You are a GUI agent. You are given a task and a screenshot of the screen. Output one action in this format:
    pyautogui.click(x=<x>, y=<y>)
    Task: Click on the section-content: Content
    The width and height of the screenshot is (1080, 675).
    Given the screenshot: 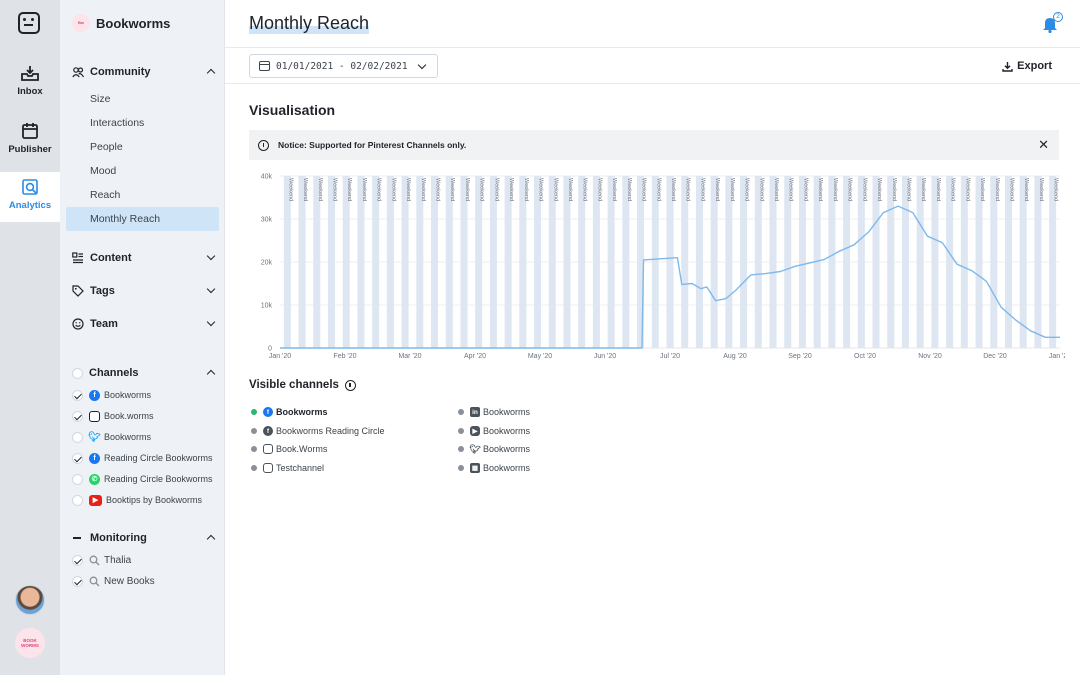 What is the action you would take?
    pyautogui.click(x=144, y=257)
    